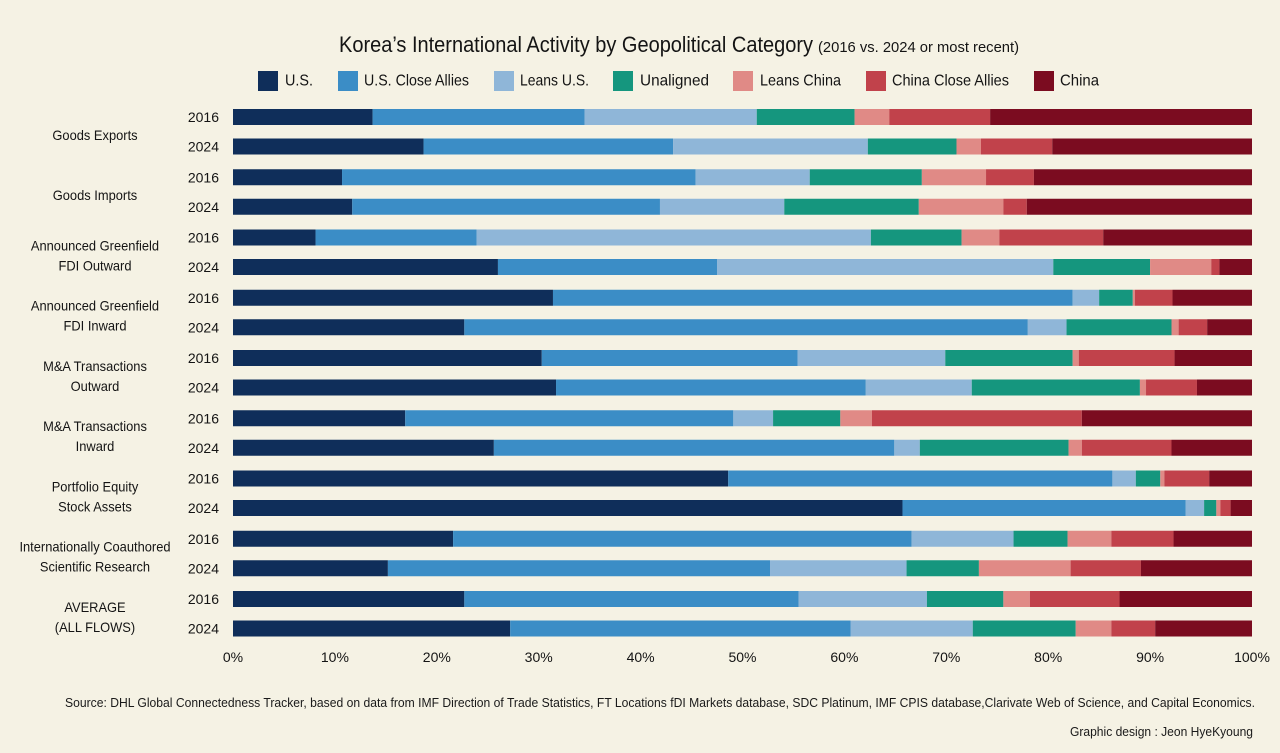 This screenshot has width=1280, height=753. Describe the element at coordinates (670, 117) in the screenshot. I see `bar-goods-exports-2016-leans-us` at that location.